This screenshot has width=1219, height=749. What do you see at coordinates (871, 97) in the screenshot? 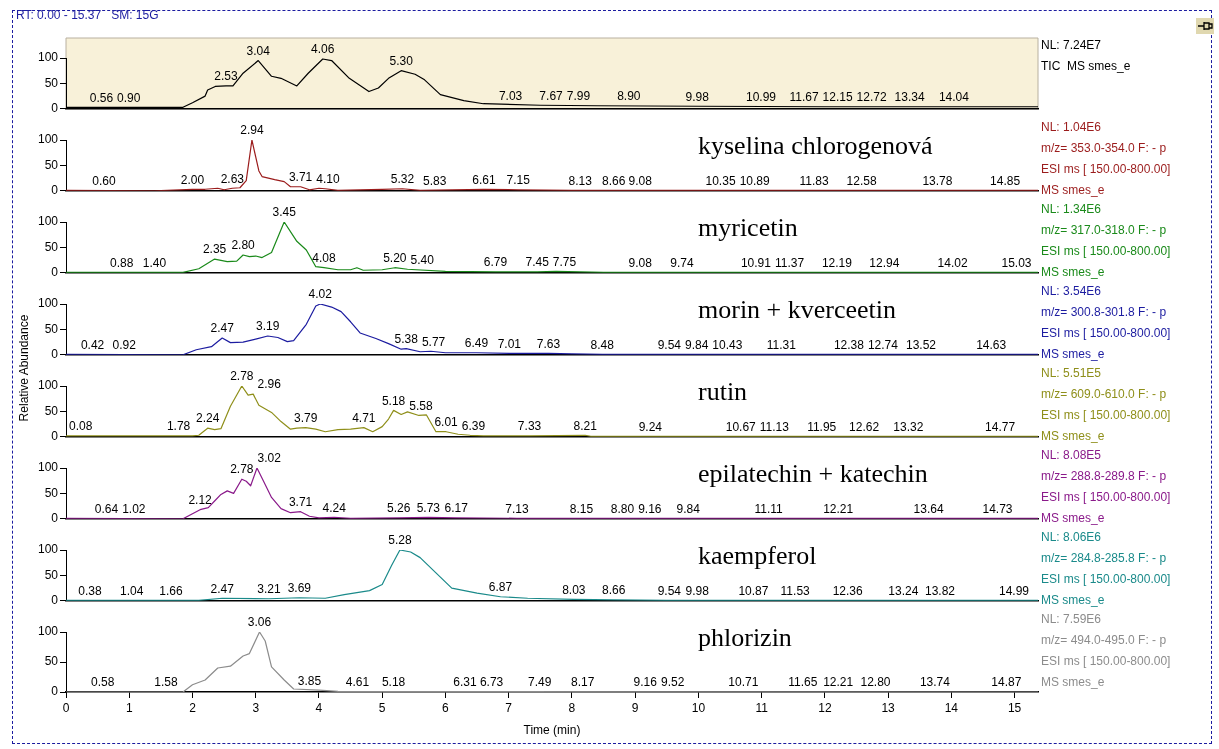
I see `annotation: 12.72` at bounding box center [871, 97].